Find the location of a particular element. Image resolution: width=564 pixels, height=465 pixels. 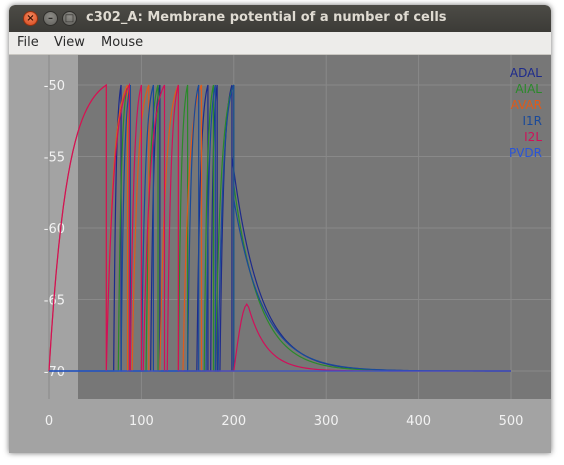

x-tick-label: 0 is located at coordinates (49, 421).